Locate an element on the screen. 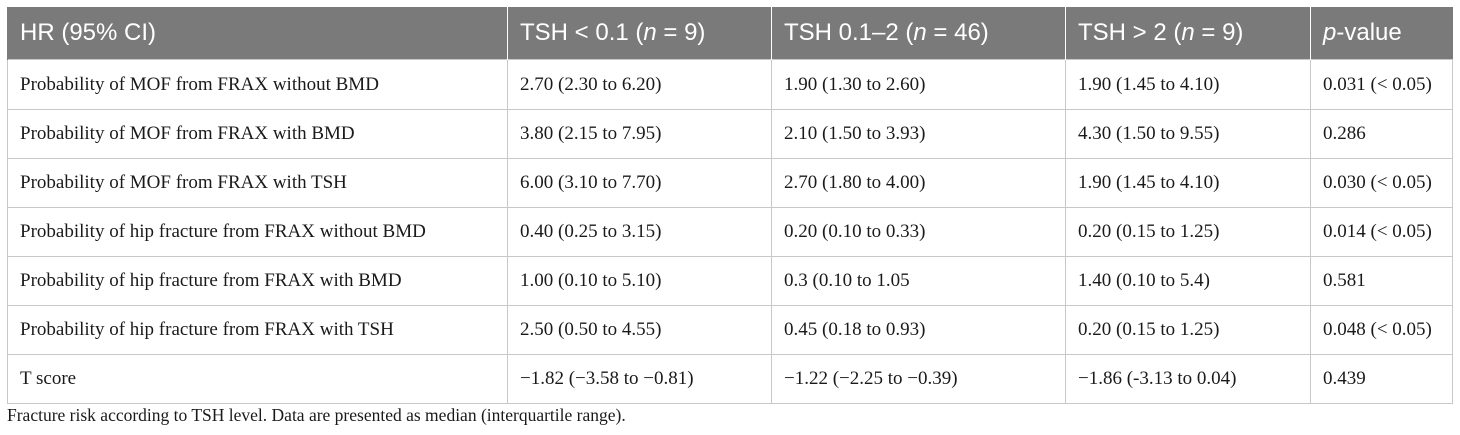 This screenshot has height=435, width=1460. p-value-cell: 0.581 is located at coordinates (1381, 281).